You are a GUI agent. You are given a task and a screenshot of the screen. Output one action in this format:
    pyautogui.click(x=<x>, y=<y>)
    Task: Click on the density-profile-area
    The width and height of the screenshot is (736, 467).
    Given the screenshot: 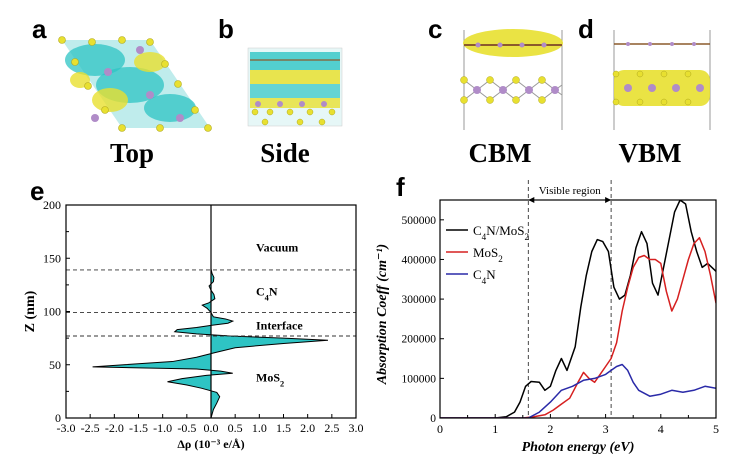 What is the action you would take?
    pyautogui.click(x=210, y=312)
    